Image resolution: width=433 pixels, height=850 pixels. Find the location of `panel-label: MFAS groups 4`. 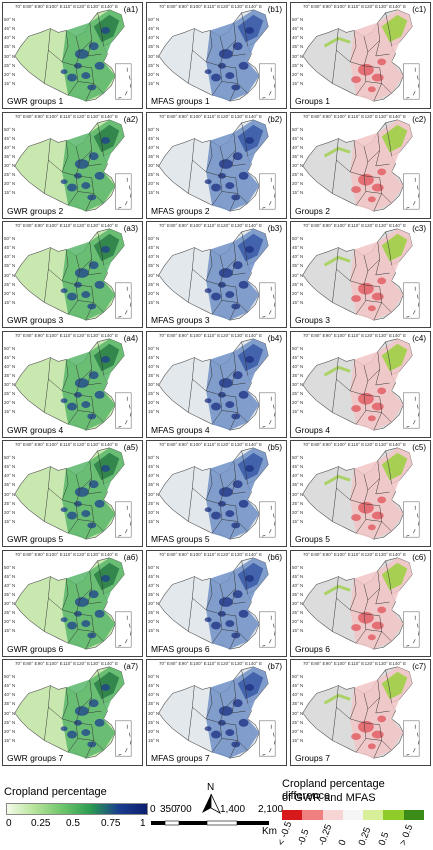

panel-label: MFAS groups 4 is located at coordinates (180, 429).